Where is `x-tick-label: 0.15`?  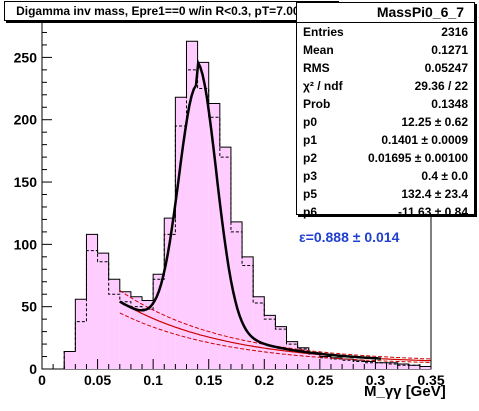
x-tick-label: 0.15 is located at coordinates (208, 380).